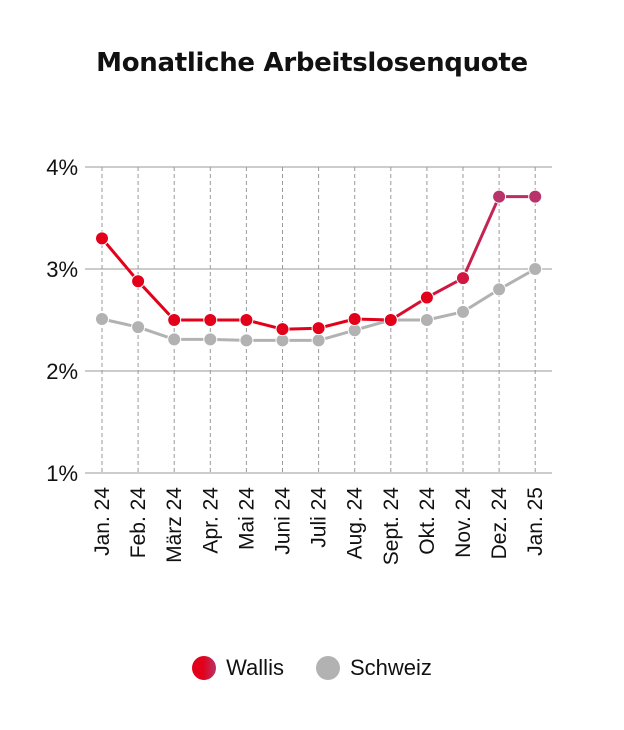 The image size is (624, 730). What do you see at coordinates (391, 526) in the screenshot?
I see `x-tick-label: Sept. 24` at bounding box center [391, 526].